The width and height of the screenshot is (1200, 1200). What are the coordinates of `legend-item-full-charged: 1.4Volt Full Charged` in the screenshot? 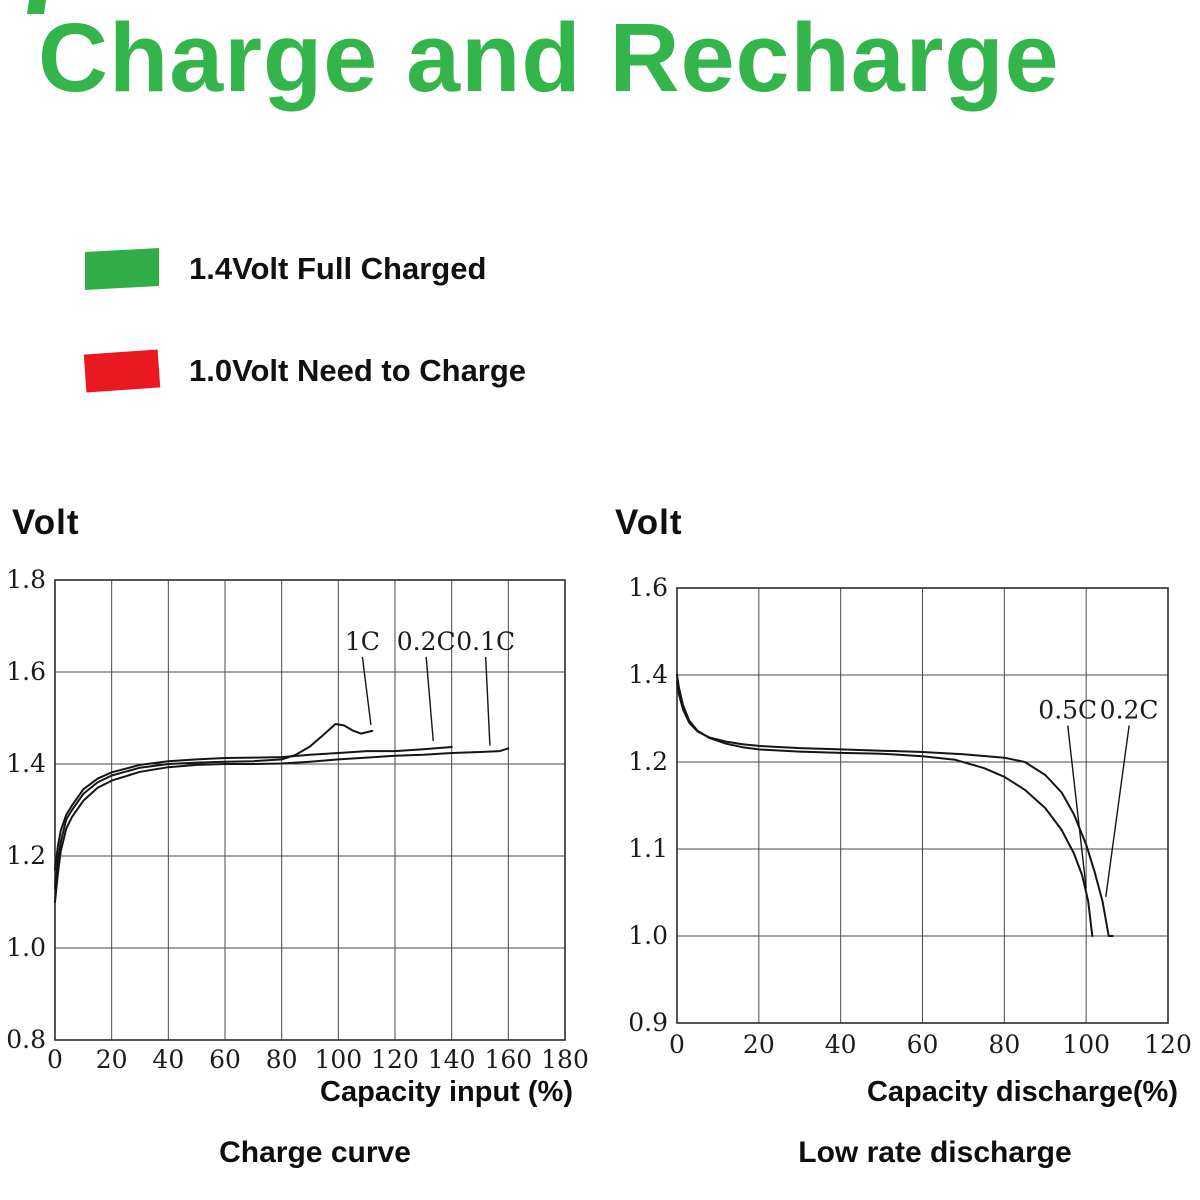 It's located at (286, 269).